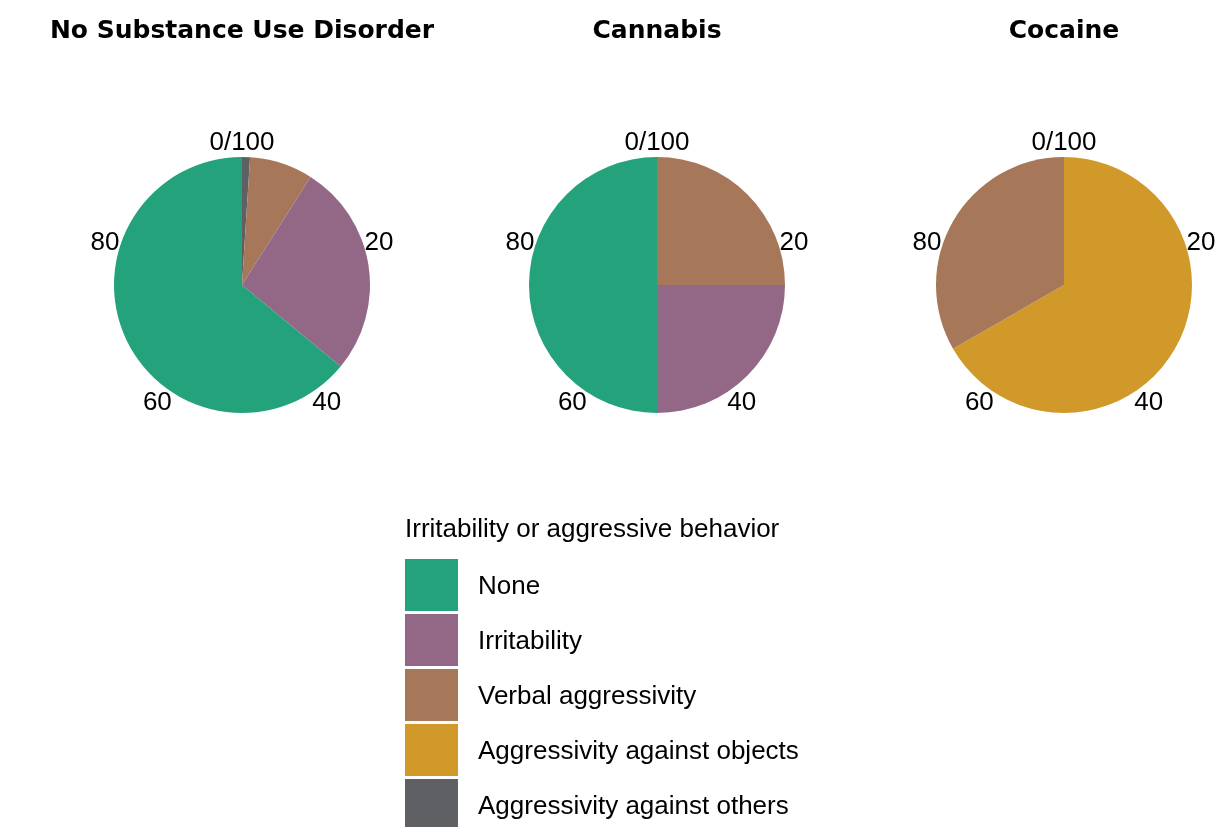 The image size is (1227, 827). Describe the element at coordinates (633, 805) in the screenshot. I see `legend-label: Aggressivity against others` at that location.